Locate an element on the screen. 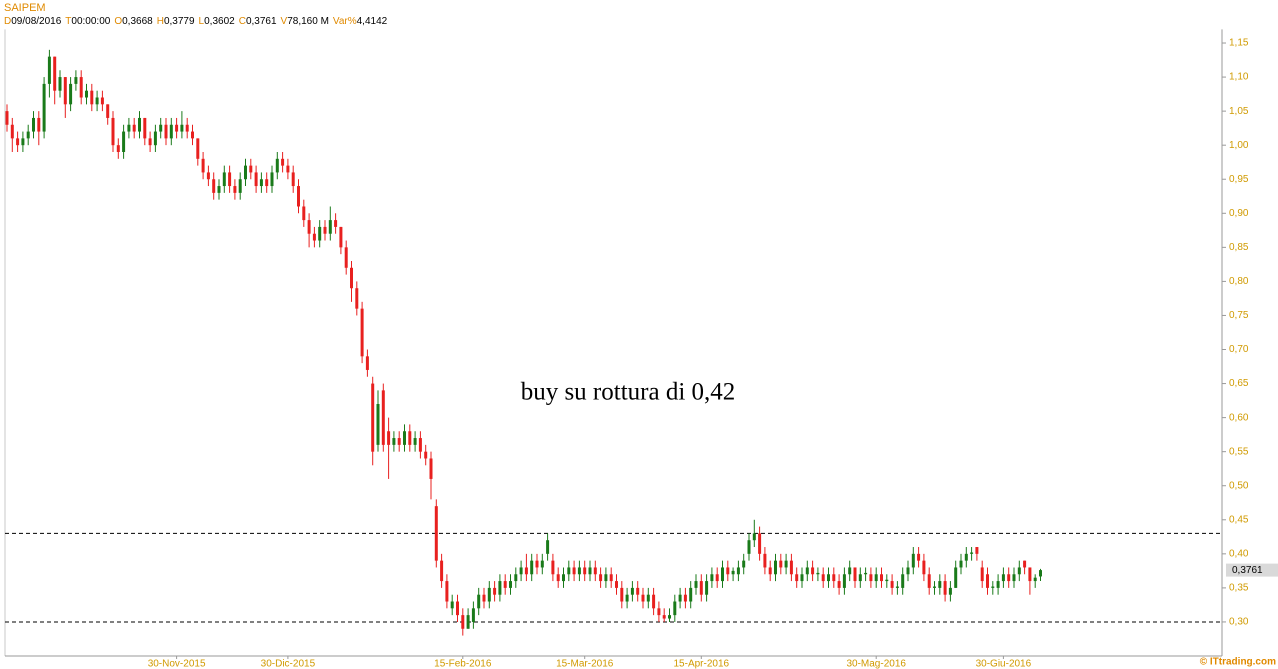  y-tick-label: 0,45 is located at coordinates (1239, 519).